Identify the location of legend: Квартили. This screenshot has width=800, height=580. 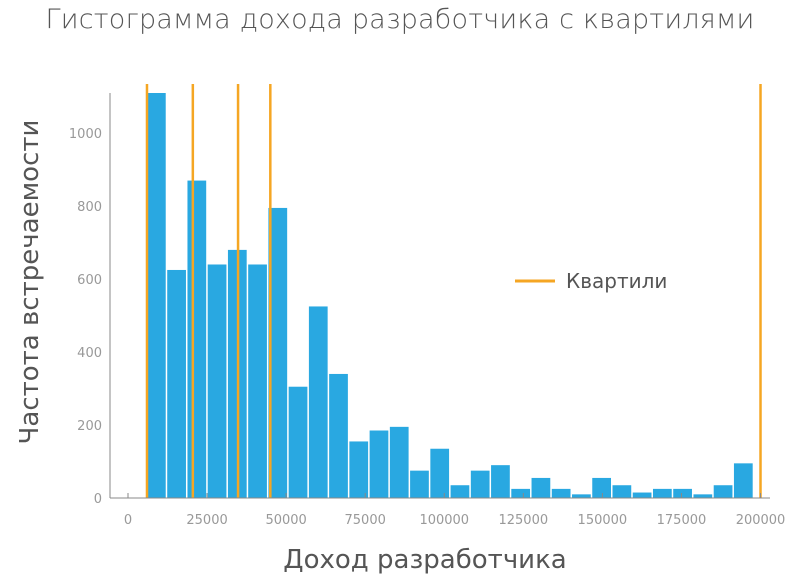
(591, 281).